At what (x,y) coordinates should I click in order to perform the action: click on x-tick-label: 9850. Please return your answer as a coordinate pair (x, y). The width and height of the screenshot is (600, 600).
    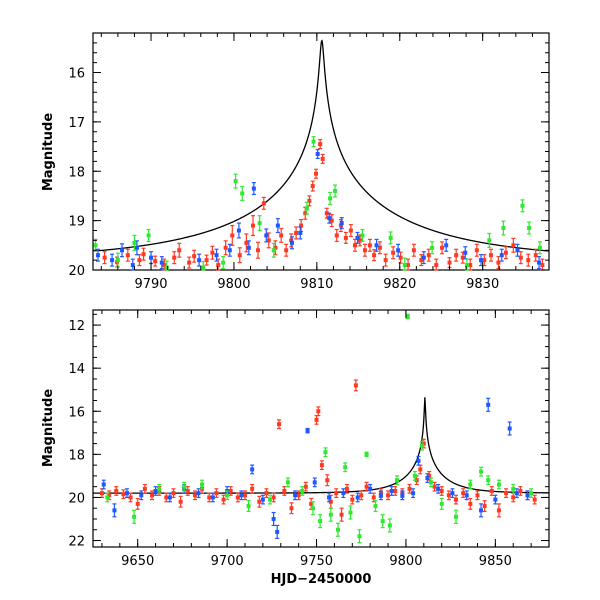
    Looking at the image, I should click on (495, 561).